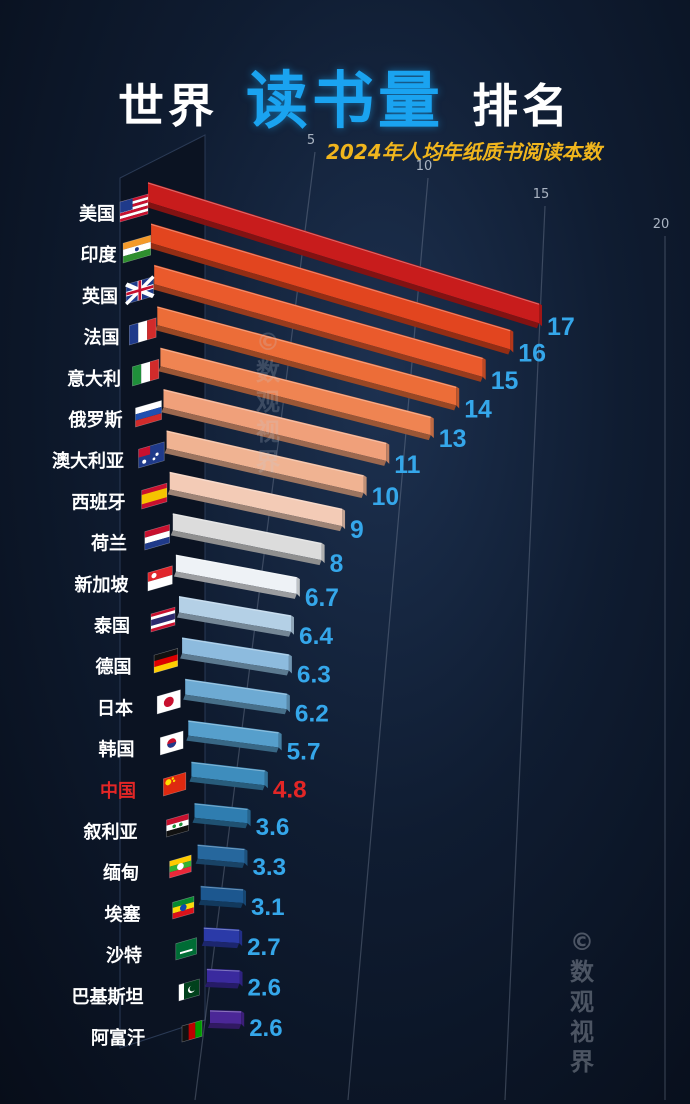  What do you see at coordinates (478, 409) in the screenshot?
I see `value-label: 14` at bounding box center [478, 409].